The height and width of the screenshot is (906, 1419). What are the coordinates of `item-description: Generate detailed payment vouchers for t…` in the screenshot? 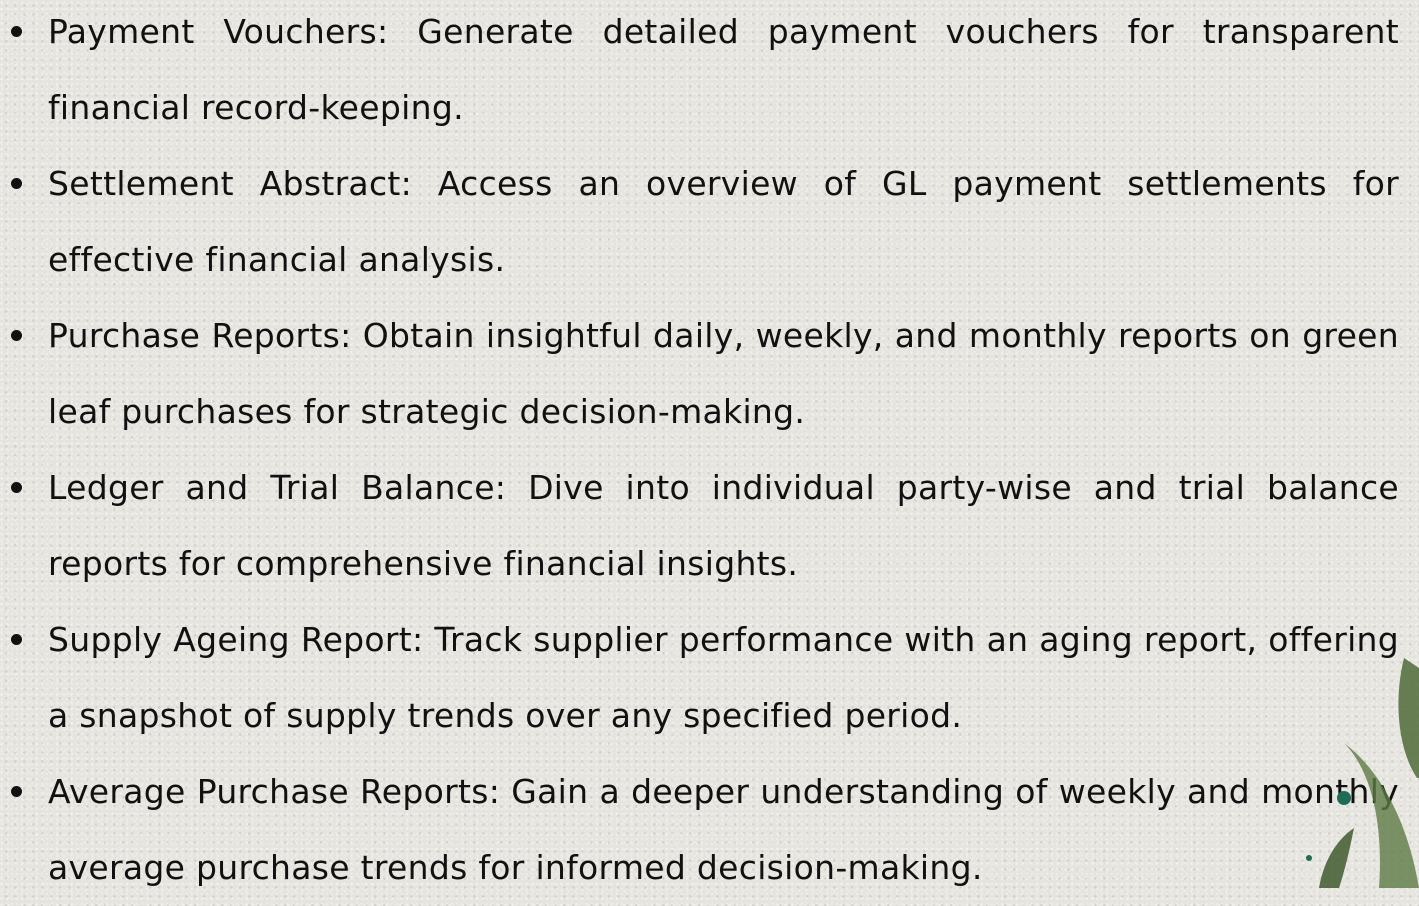 It's located at (724, 69).